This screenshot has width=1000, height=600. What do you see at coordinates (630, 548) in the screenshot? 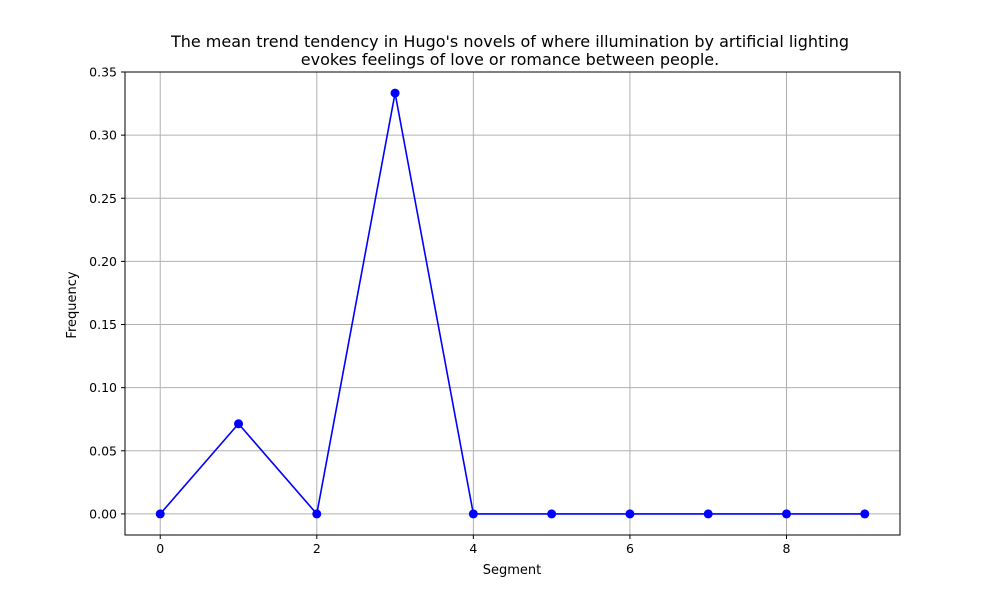
I see `x-tick-label: 6` at bounding box center [630, 548].